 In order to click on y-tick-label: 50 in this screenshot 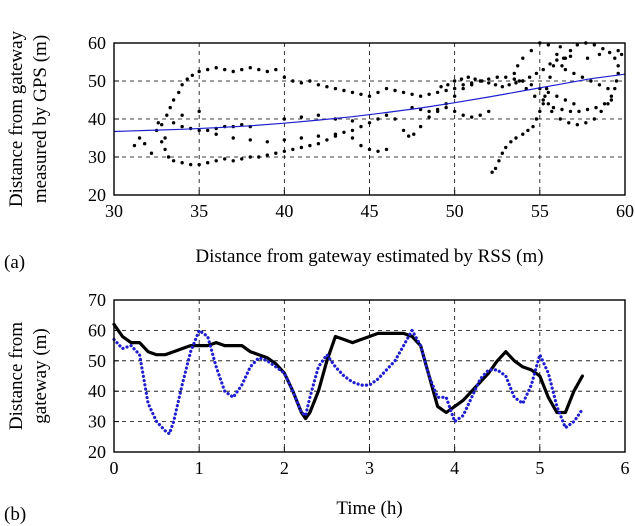, I will do `click(97, 81)`.